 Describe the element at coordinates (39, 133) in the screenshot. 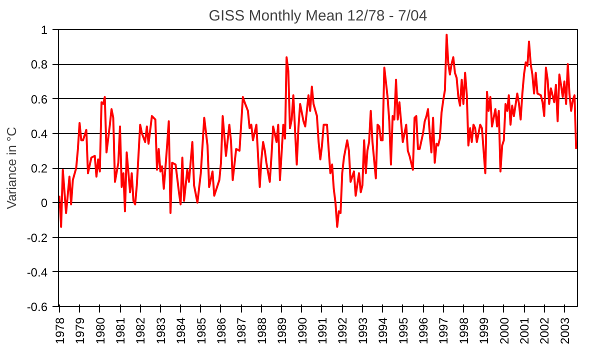

I see `y-tick-label: 0.4` at that location.